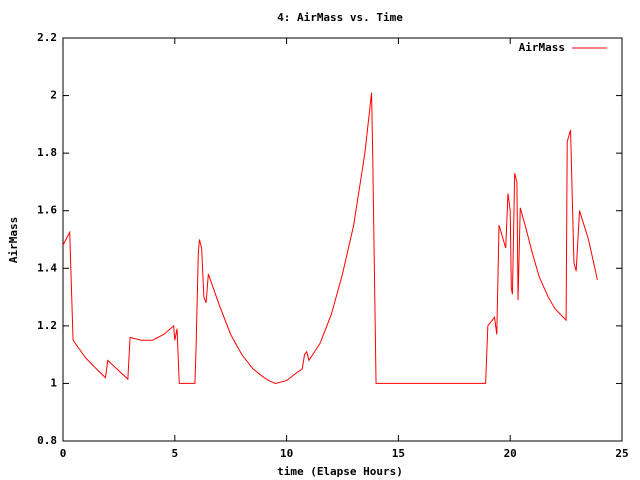  Describe the element at coordinates (398, 453) in the screenshot. I see `x-tick-label: 15` at that location.